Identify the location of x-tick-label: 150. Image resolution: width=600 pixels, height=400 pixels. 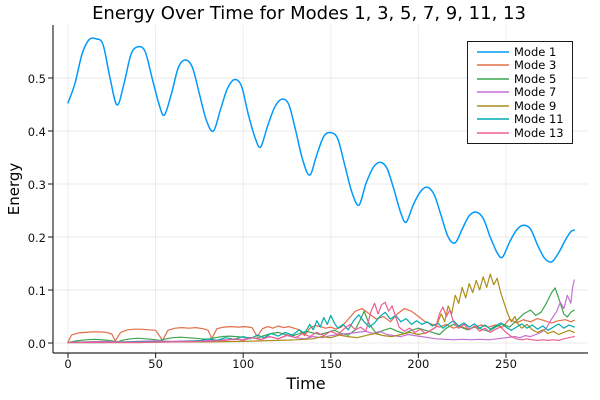
(330, 364).